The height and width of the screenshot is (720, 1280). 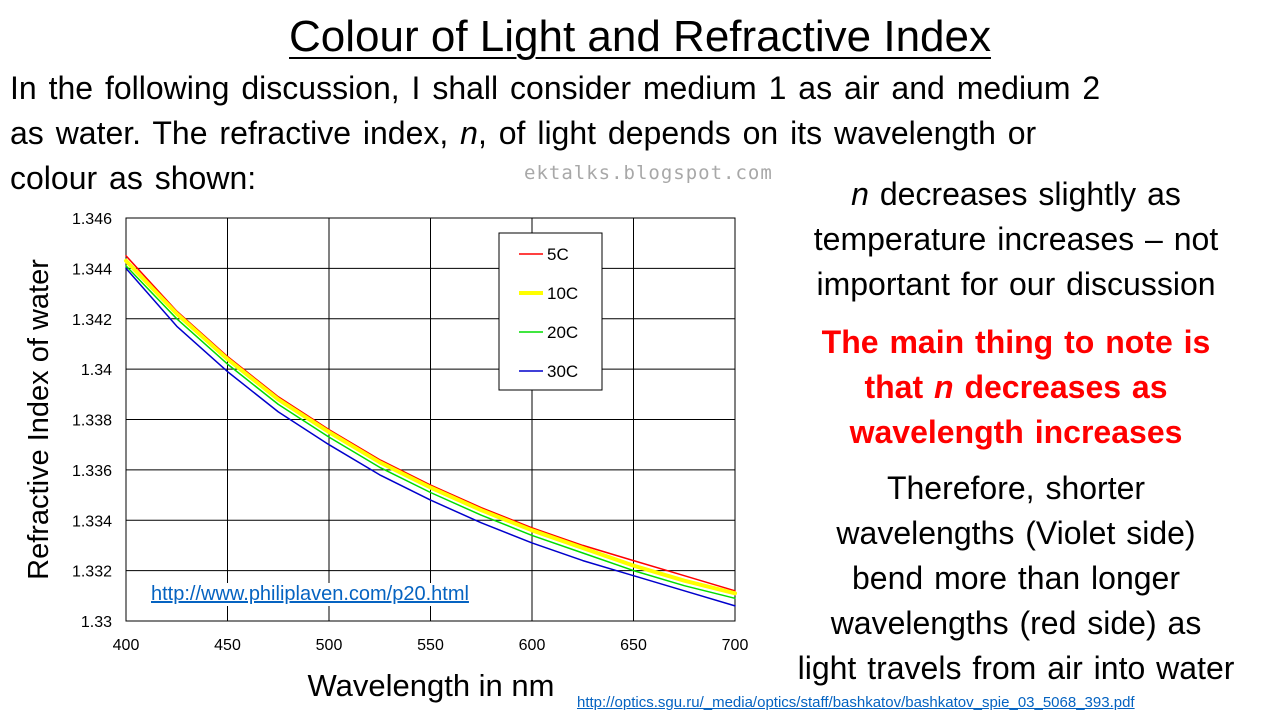 What do you see at coordinates (562, 332) in the screenshot?
I see `legend-label-20C: 20C` at bounding box center [562, 332].